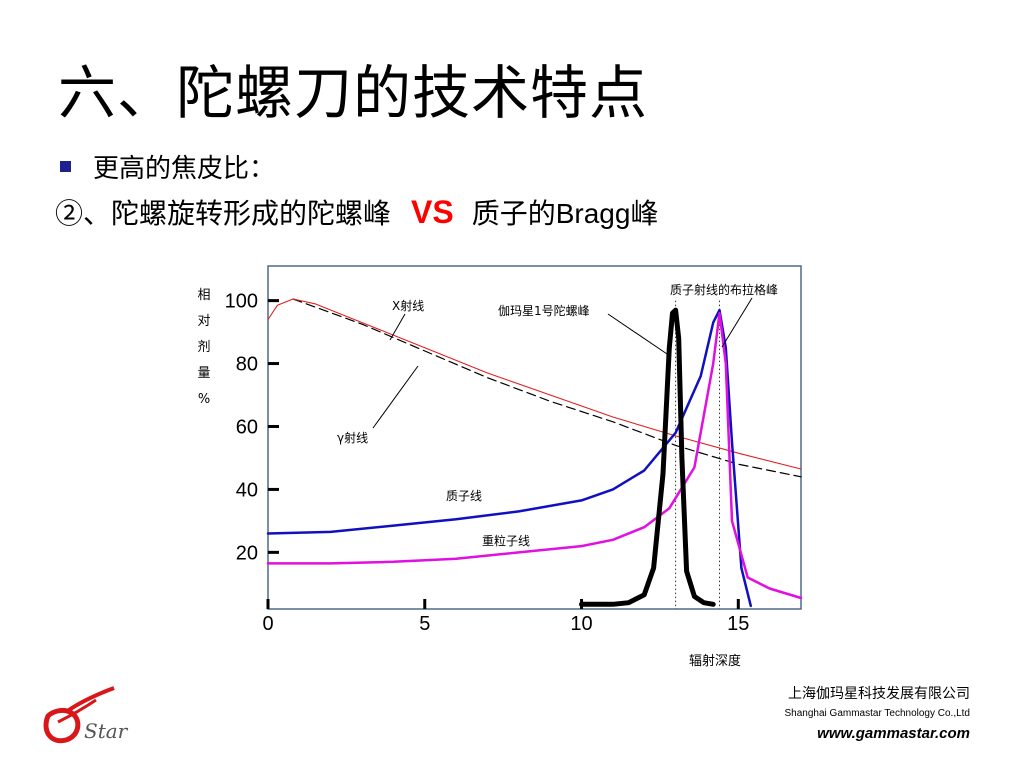  What do you see at coordinates (247, 553) in the screenshot?
I see `y-tick-label: 20` at bounding box center [247, 553].